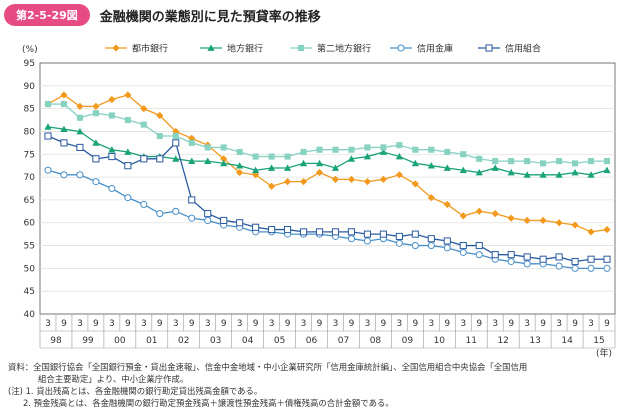 The image size is (621, 412). What do you see at coordinates (30, 269) in the screenshot?
I see `y-tick-label: 50` at bounding box center [30, 269].